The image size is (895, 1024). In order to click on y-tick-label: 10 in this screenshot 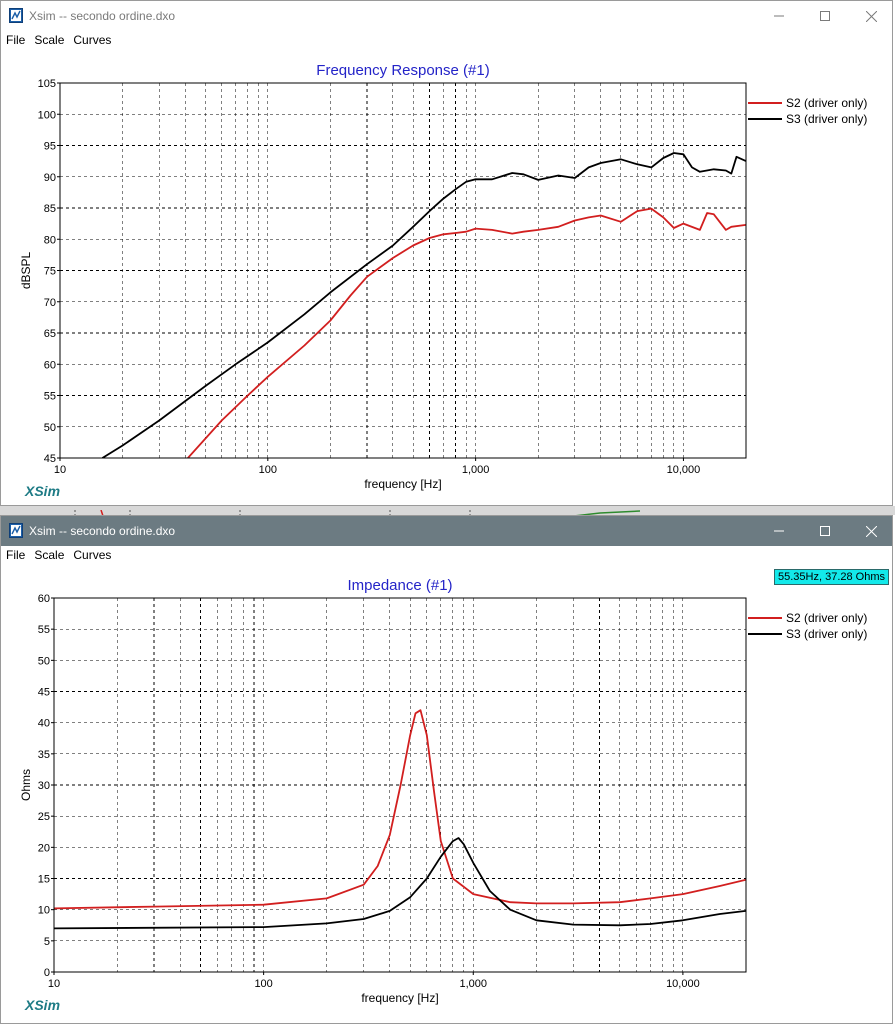, I will do `click(44, 911)`.